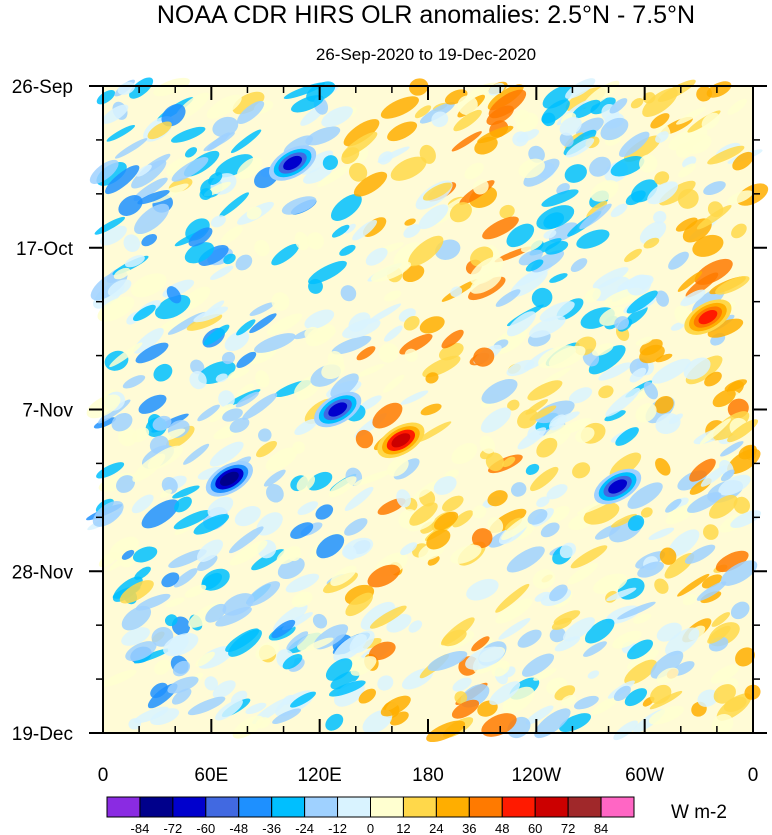 The width and height of the screenshot is (772, 835). What do you see at coordinates (271, 828) in the screenshot?
I see `colorbar-label: -36` at bounding box center [271, 828].